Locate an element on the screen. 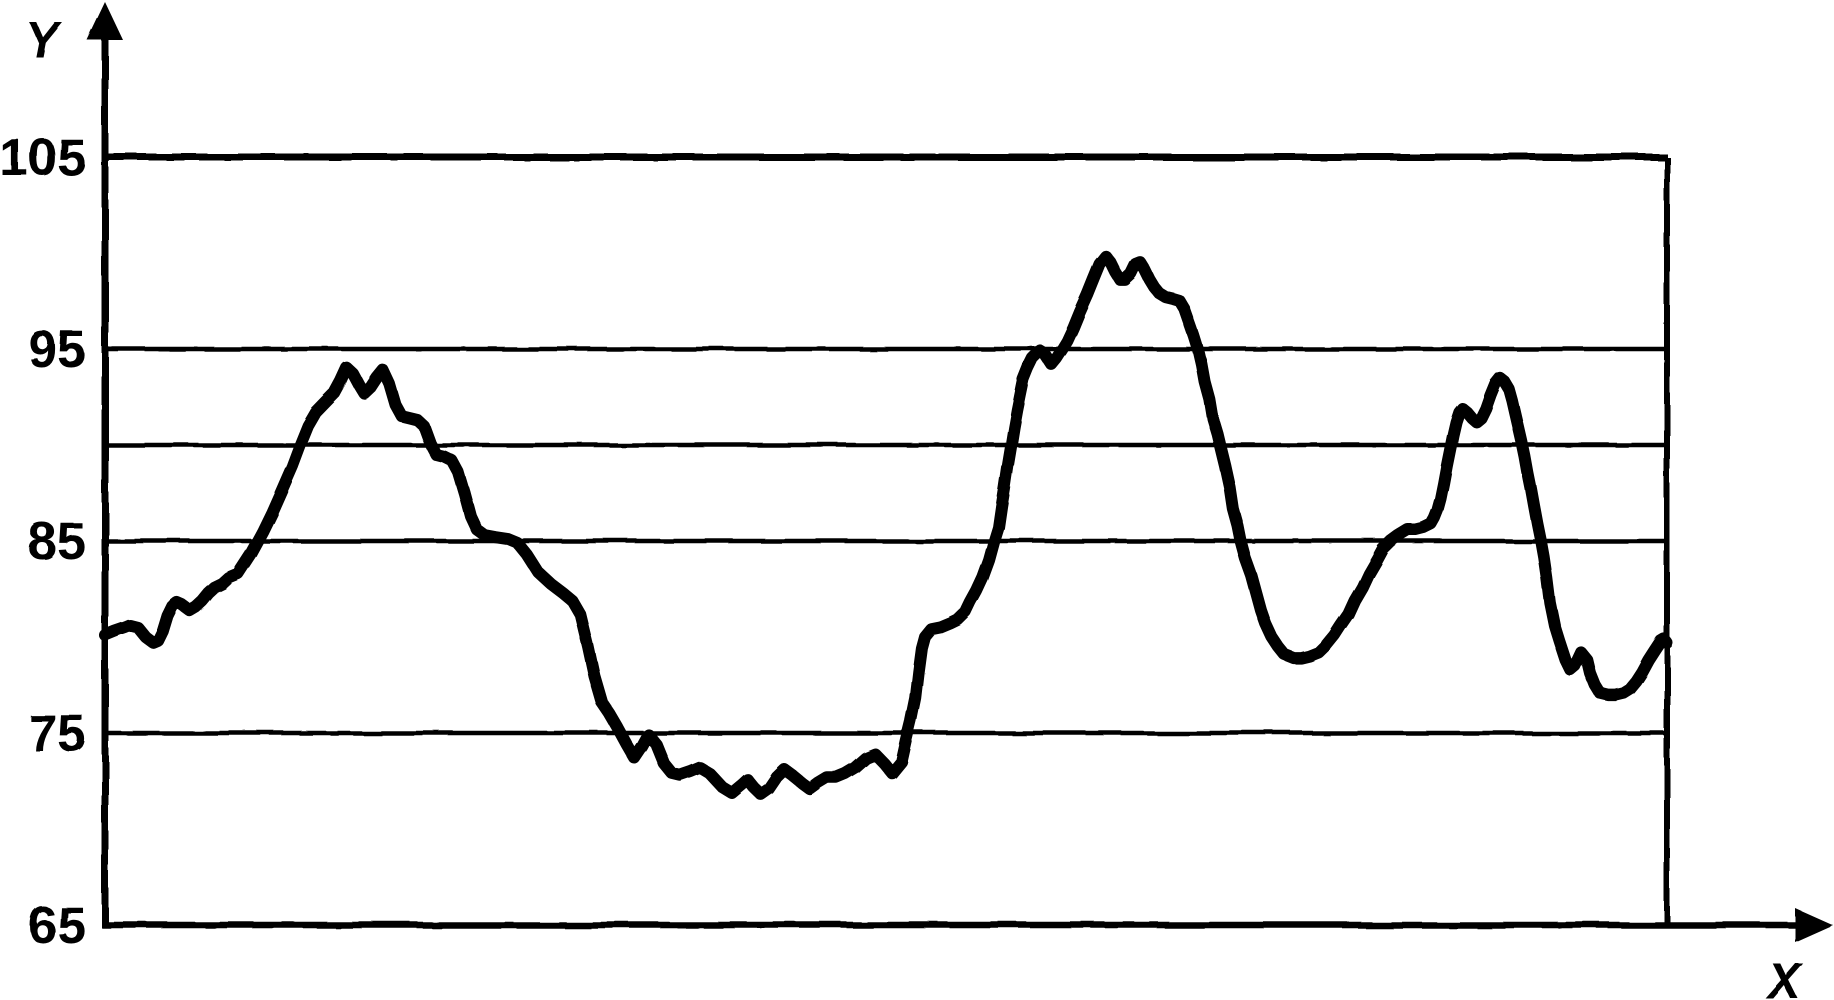 This screenshot has width=1834, height=1000. y-tick-label-95: 95 is located at coordinates (57, 350).